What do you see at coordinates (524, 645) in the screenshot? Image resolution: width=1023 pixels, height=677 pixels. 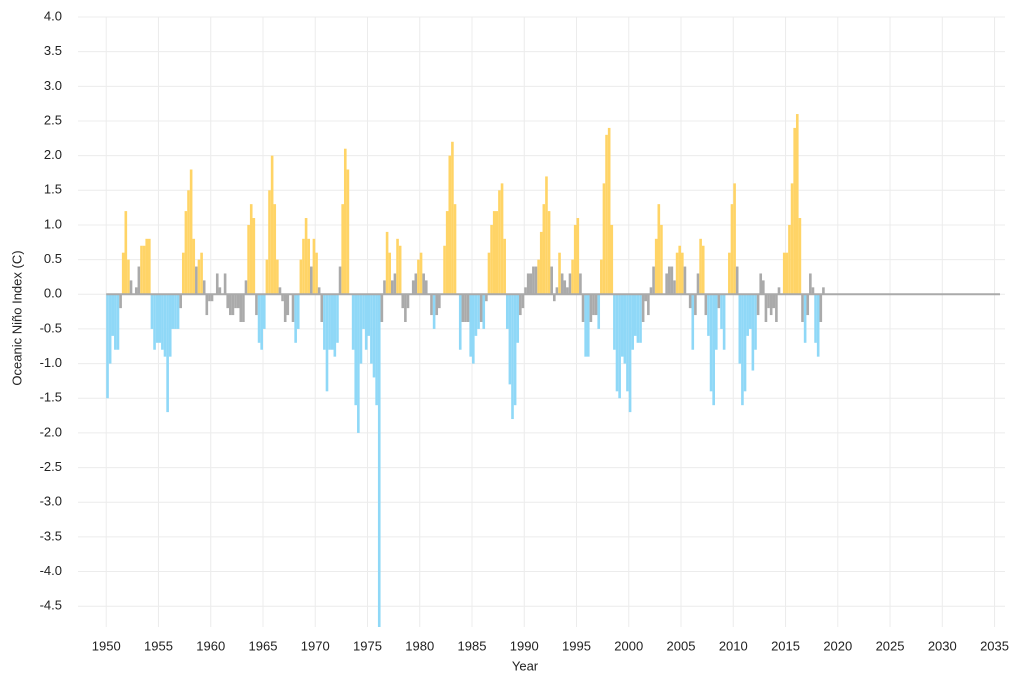 I see `x-tick-label: 1990` at bounding box center [524, 645].